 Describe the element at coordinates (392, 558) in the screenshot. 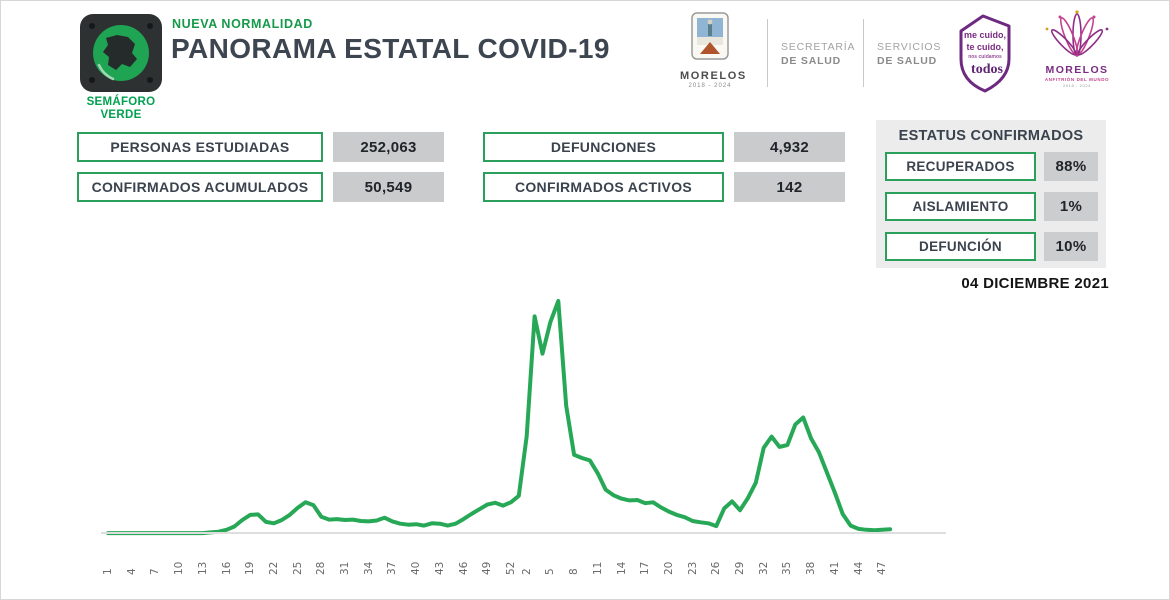

I see `x-tick-week-37: 37` at that location.